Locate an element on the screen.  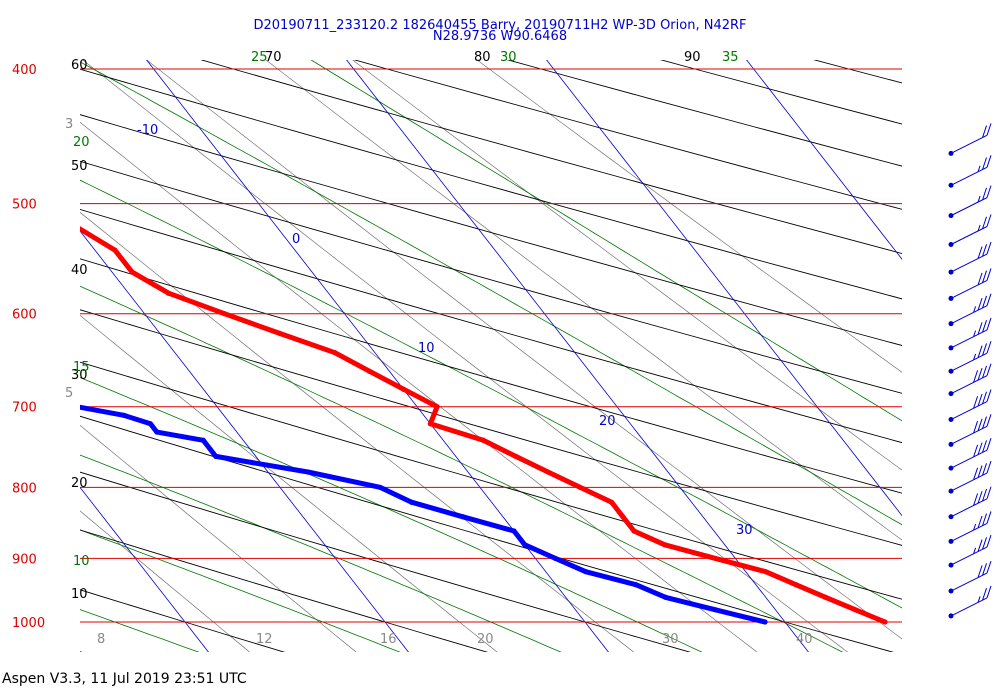
footer-version-timestamp: Aspen V3.3, 11 Jul 2019 23:51 UTC is located at coordinates (124, 679).